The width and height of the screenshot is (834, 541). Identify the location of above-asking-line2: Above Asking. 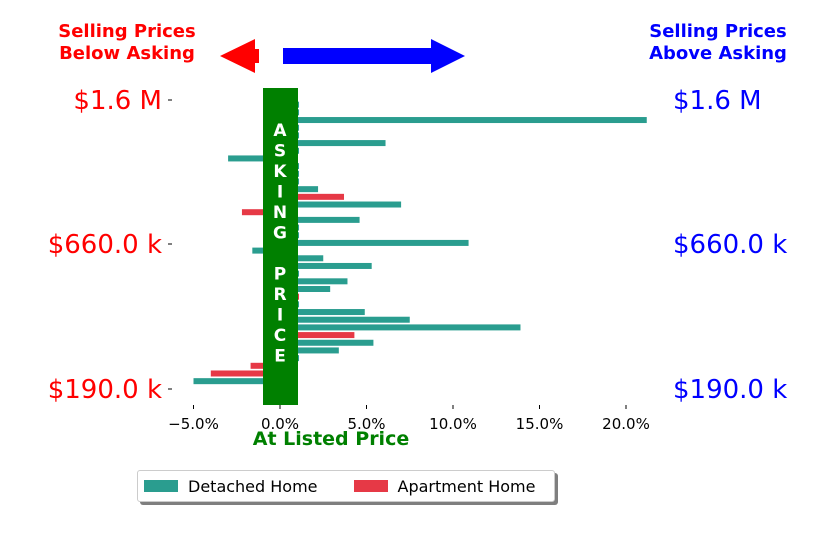
(718, 53).